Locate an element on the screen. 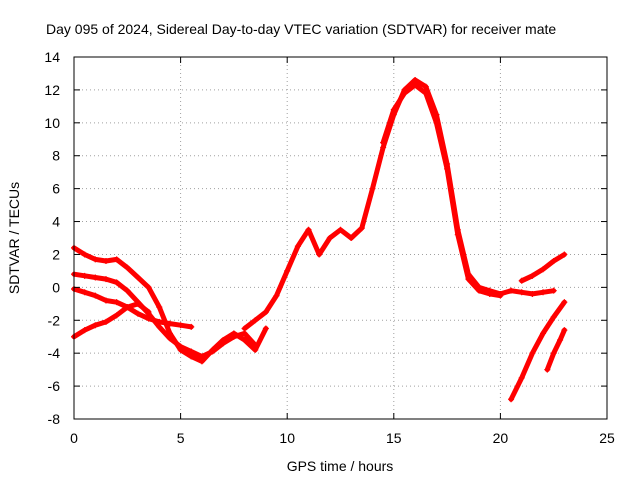  x-tick-label: 10 is located at coordinates (287, 438).